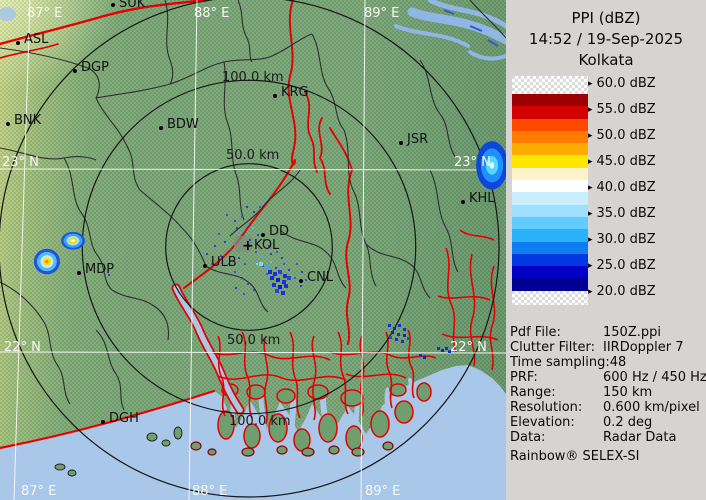 Image resolution: width=706 pixels, height=500 pixels. What do you see at coordinates (626, 239) in the screenshot?
I see `dbz-label: 30.0 dBZ` at bounding box center [626, 239].